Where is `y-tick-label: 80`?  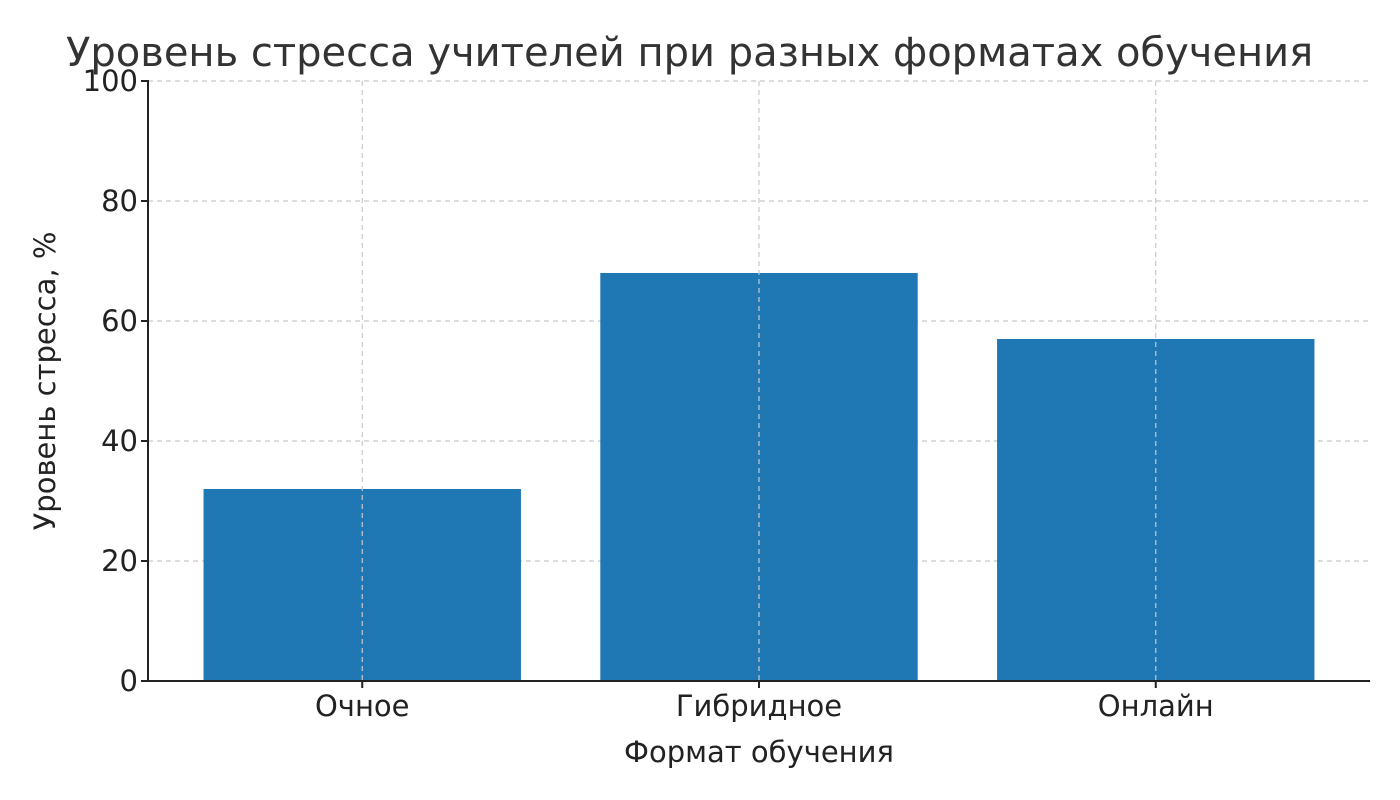 y-tick-label: 80 is located at coordinates (119, 201).